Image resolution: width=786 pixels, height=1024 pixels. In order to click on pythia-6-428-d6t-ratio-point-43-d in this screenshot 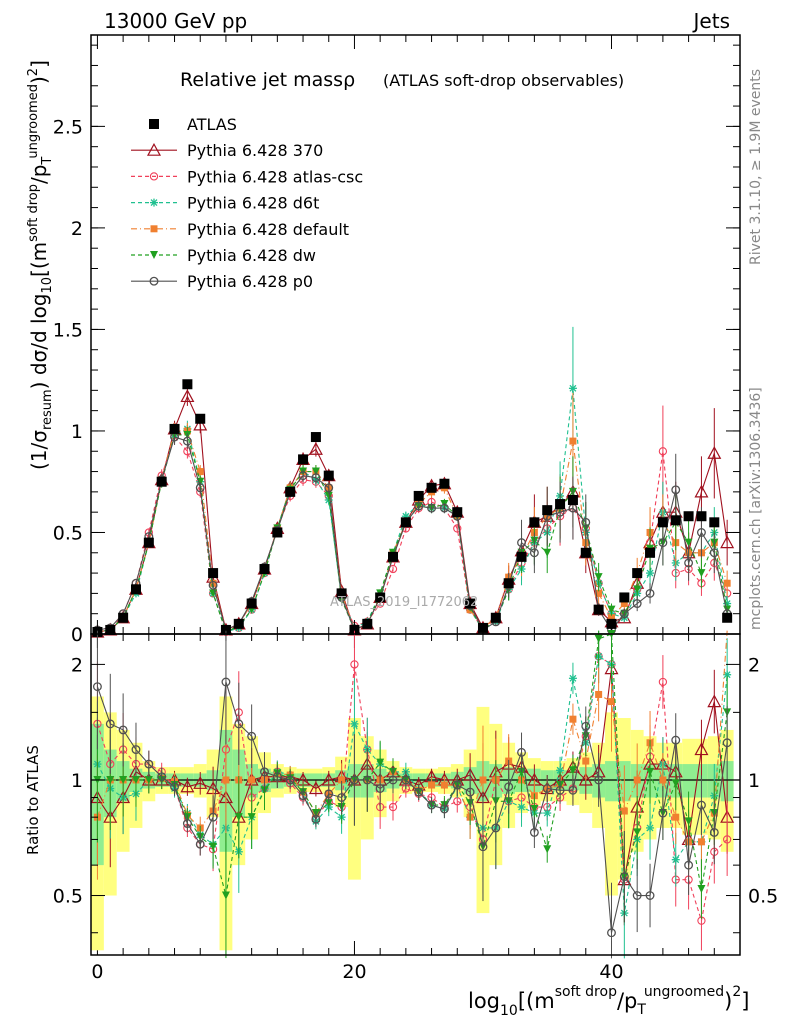, I will do `click(650, 828)`.